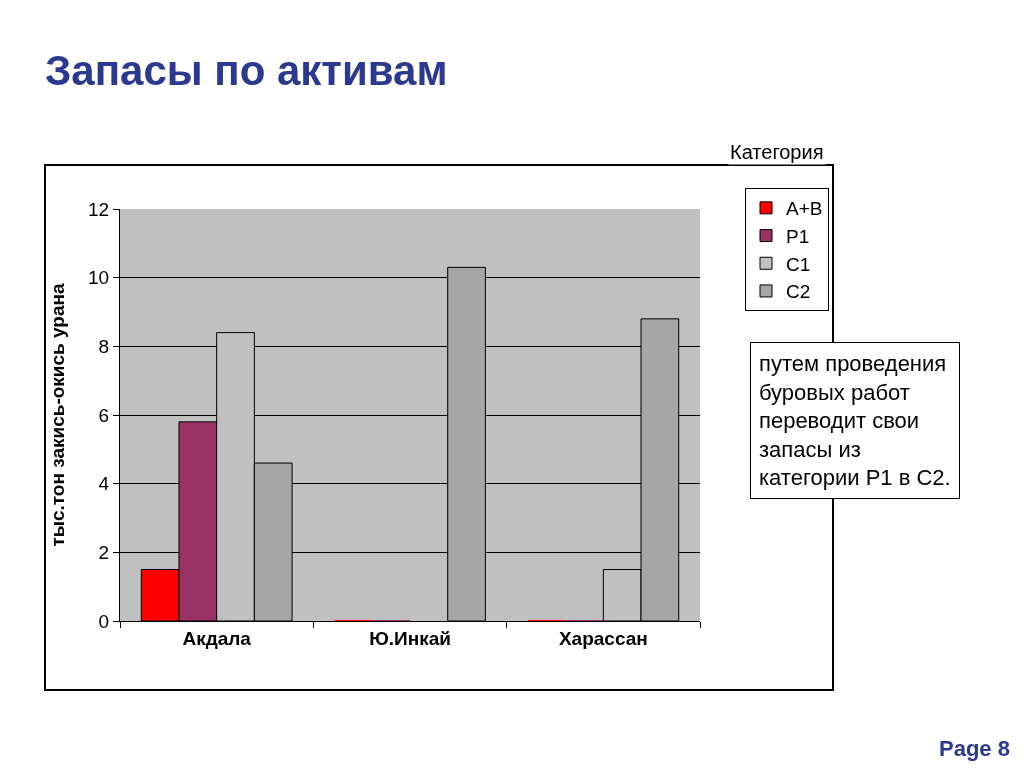  What do you see at coordinates (99, 278) in the screenshot?
I see `y-tick-label: 10` at bounding box center [99, 278].